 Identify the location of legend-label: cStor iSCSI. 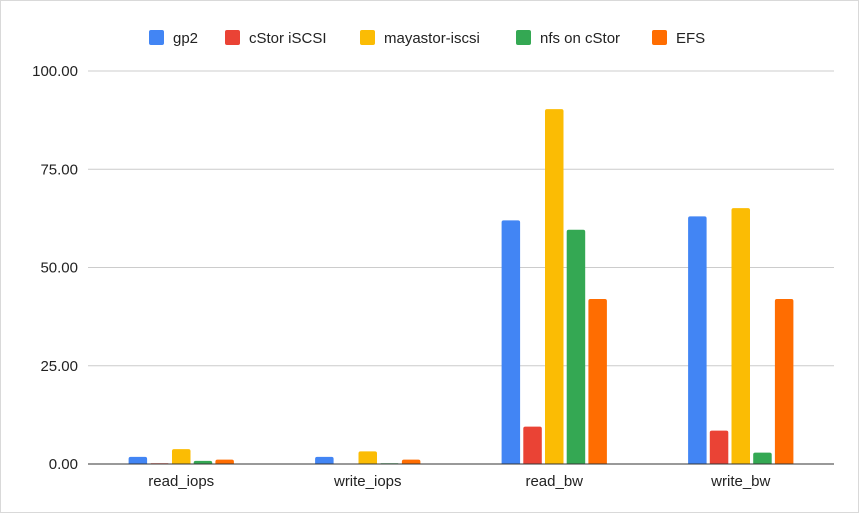
(288, 38).